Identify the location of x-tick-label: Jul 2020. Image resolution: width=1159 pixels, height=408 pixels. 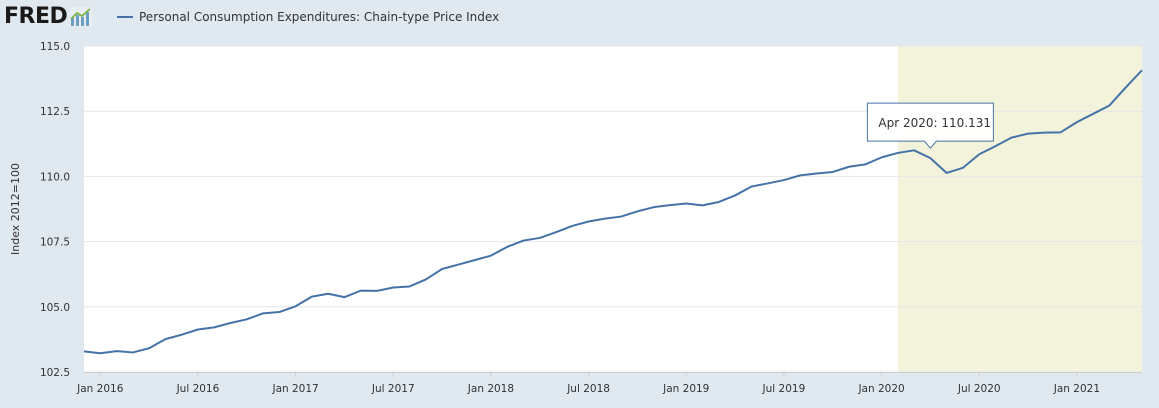
(979, 389).